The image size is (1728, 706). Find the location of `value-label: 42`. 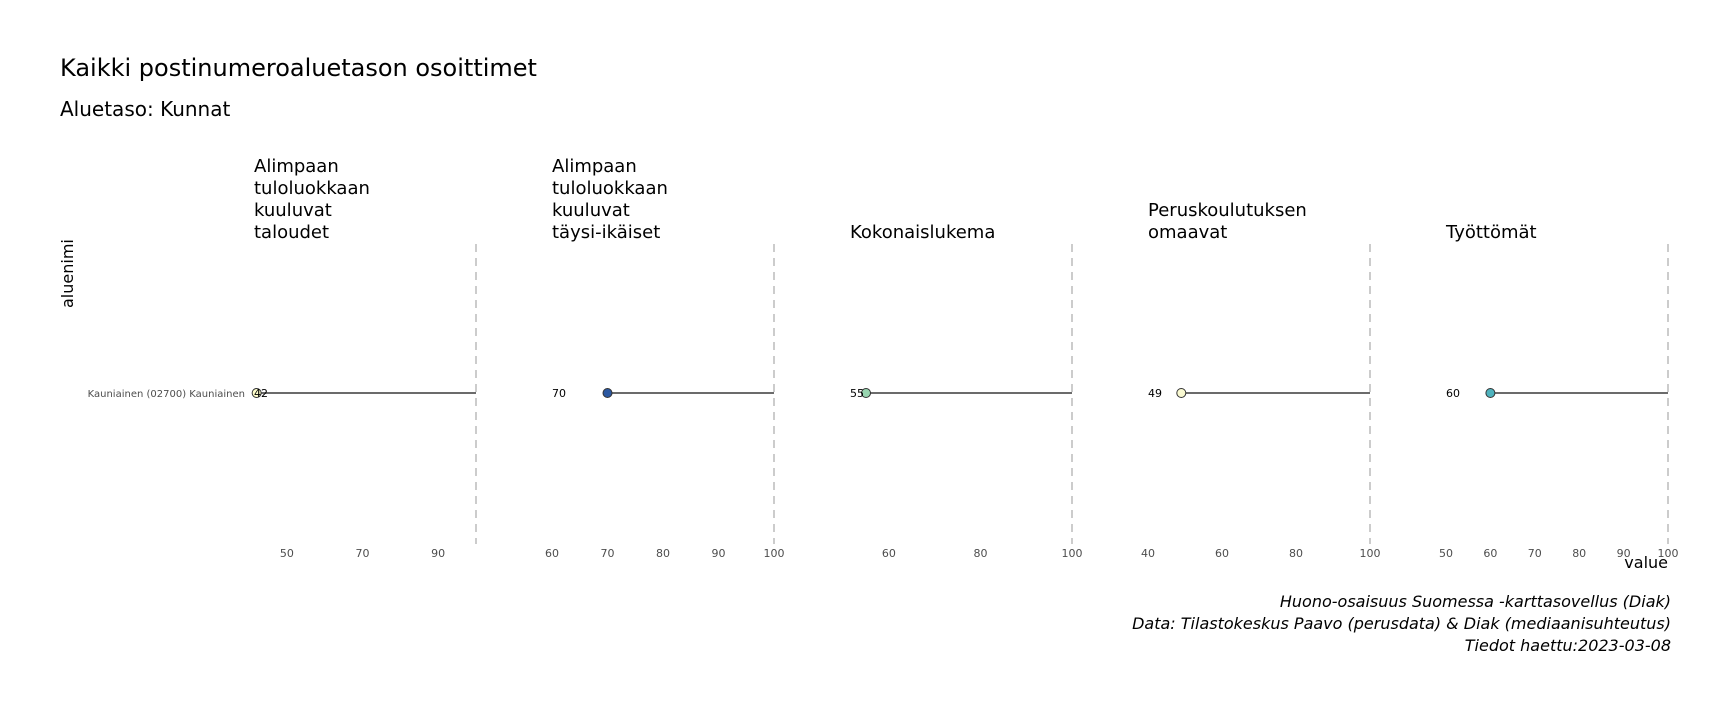

value-label: 42 is located at coordinates (261, 393).